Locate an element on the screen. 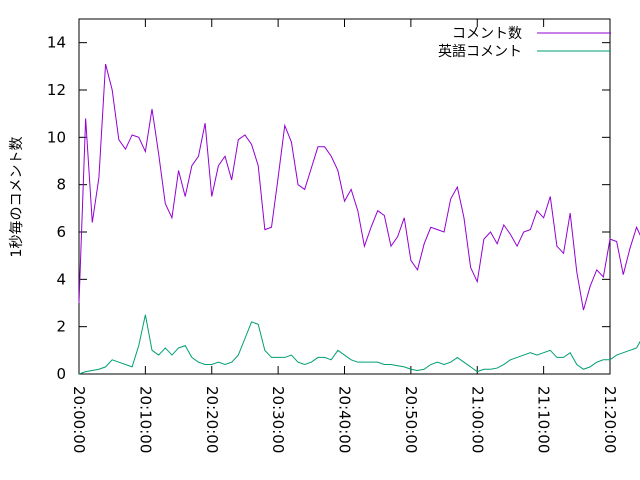 The image size is (640, 480). x-tick-label: 21:00:00 is located at coordinates (477, 419).